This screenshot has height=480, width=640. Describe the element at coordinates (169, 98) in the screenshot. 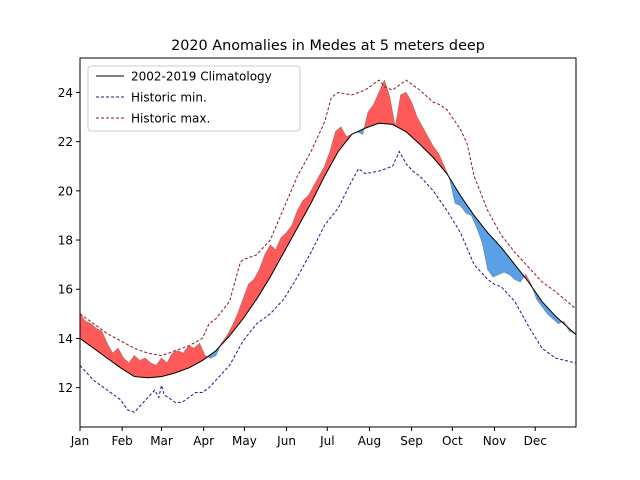

I see `legend-label-historic-min: Historic min.` at that location.